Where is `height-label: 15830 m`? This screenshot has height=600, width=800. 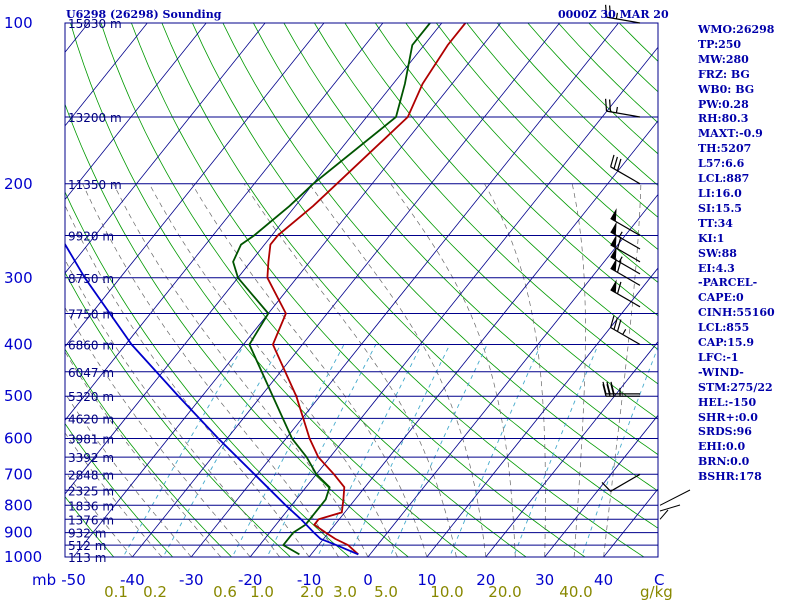
height-label: 15830 m is located at coordinates (95, 24).